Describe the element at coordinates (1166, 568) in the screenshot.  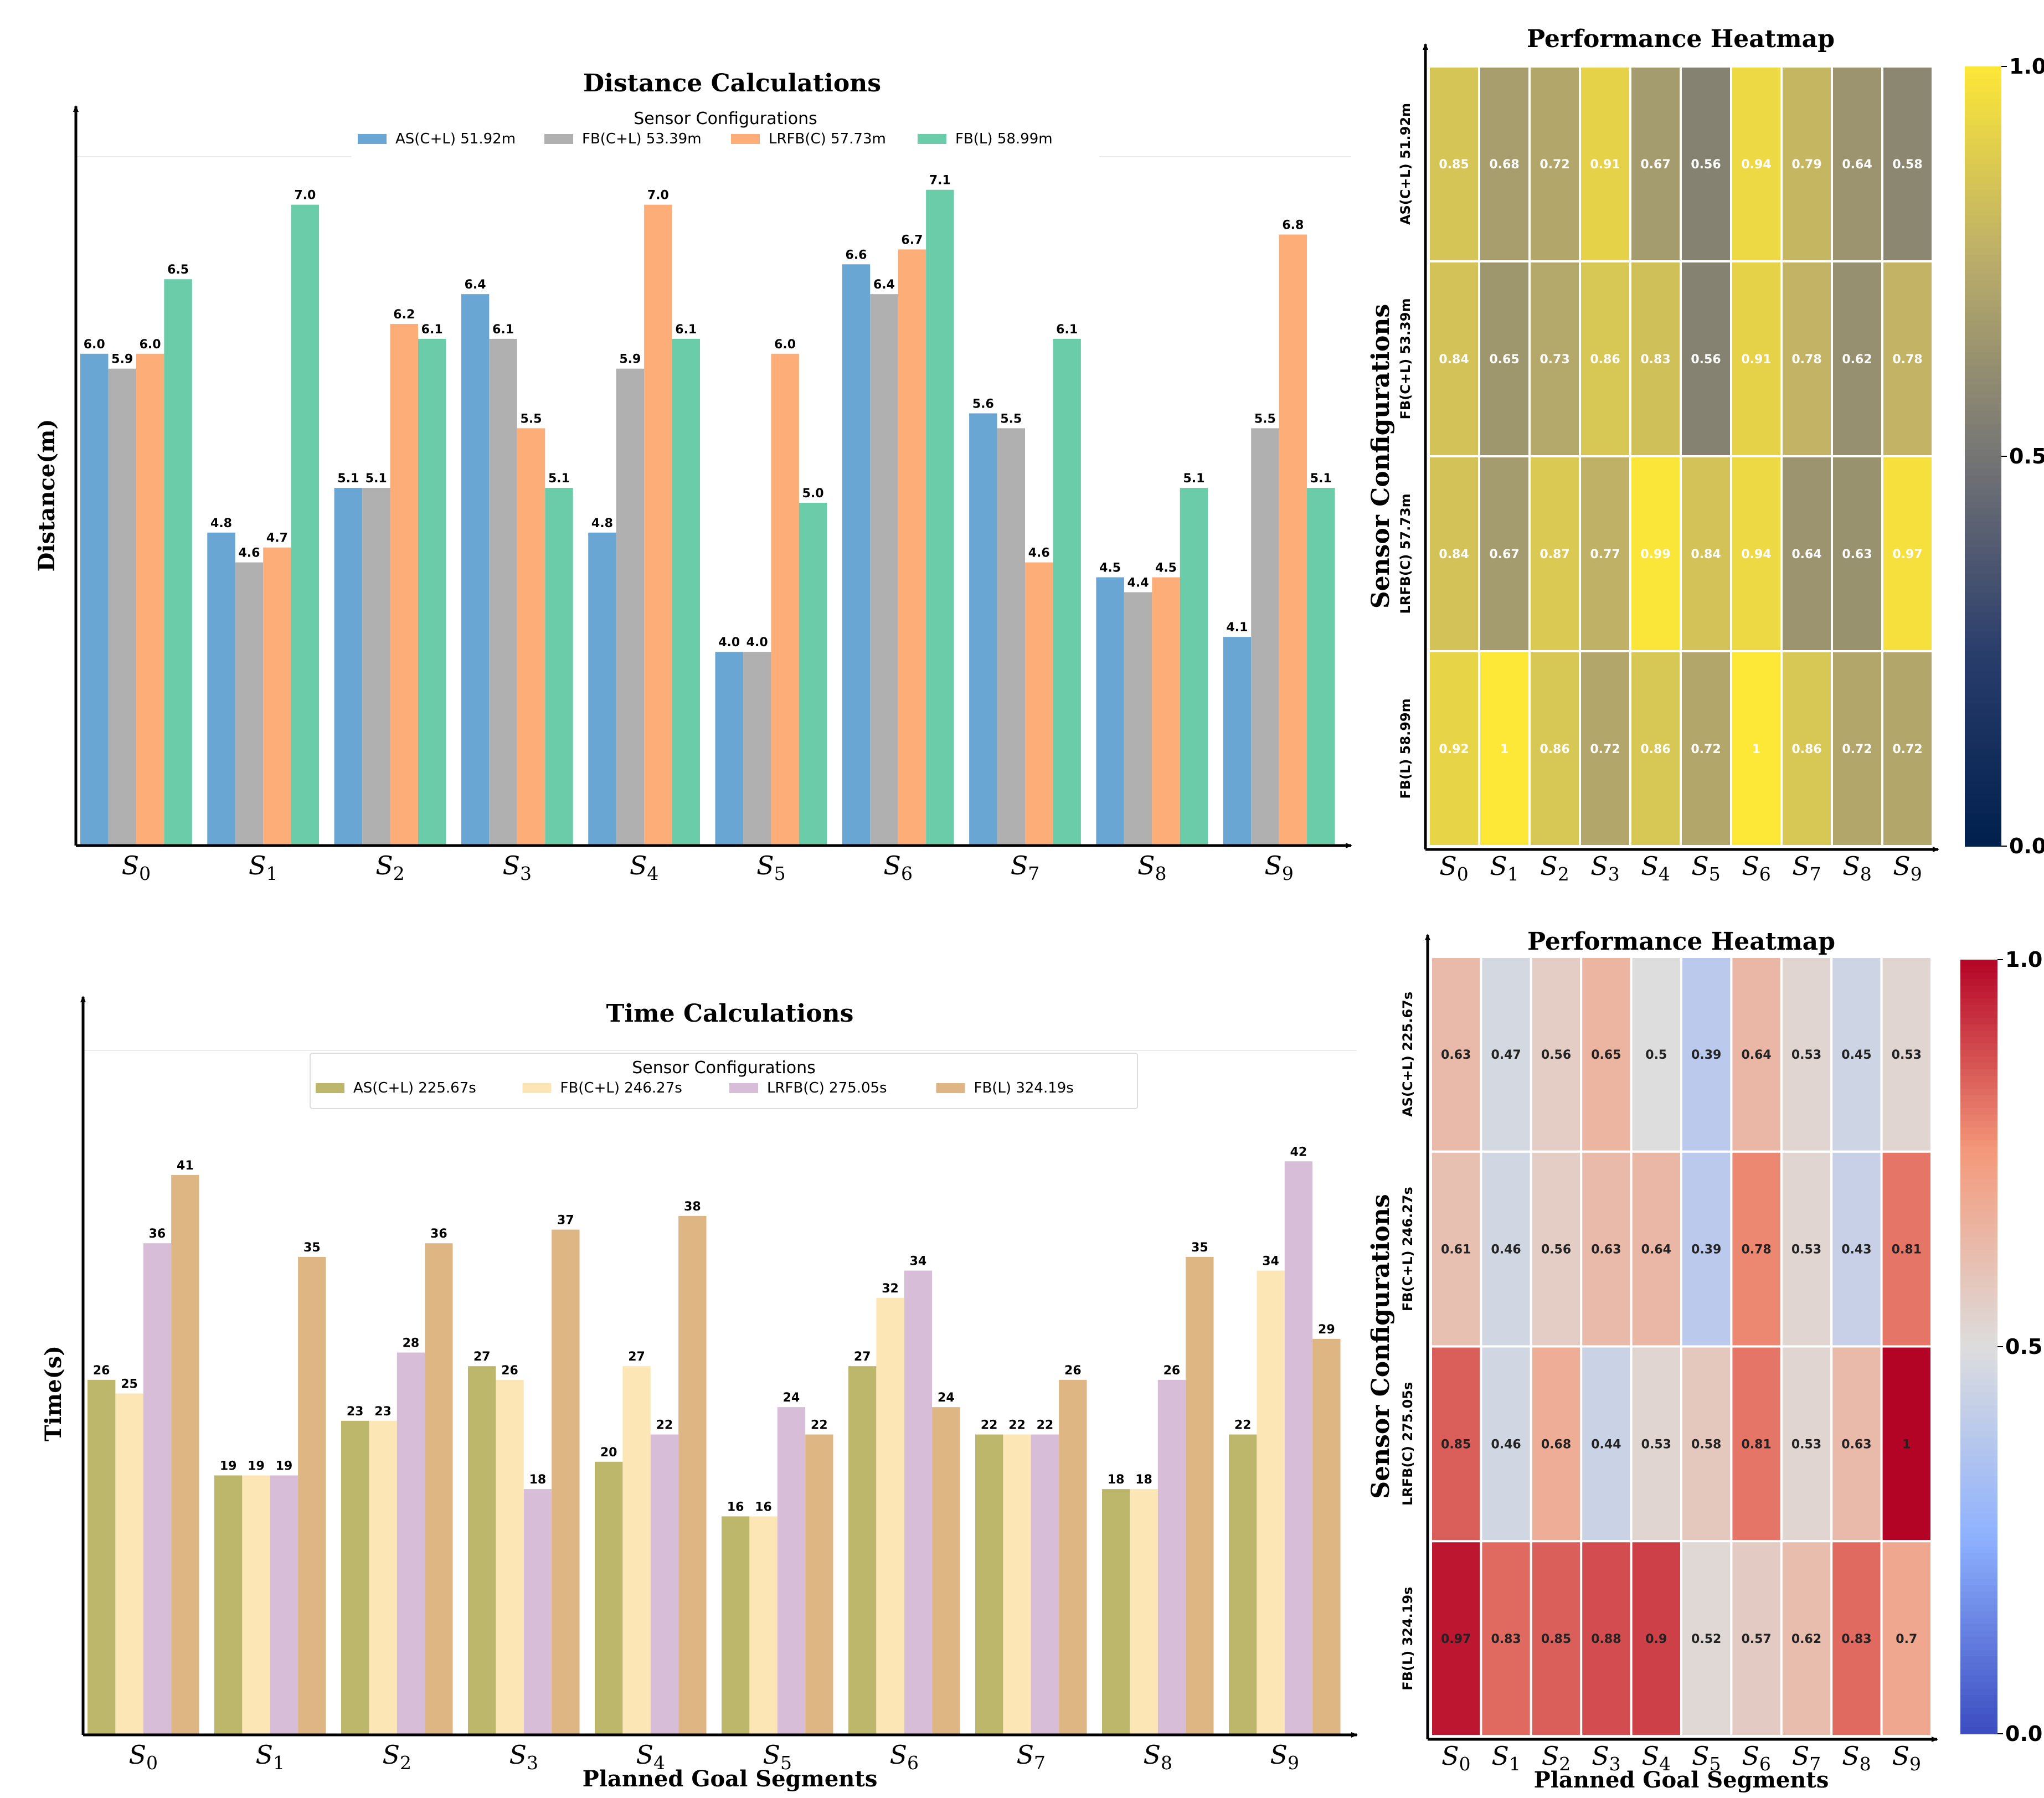
I see `bar-value-label: 4.5` at that location.